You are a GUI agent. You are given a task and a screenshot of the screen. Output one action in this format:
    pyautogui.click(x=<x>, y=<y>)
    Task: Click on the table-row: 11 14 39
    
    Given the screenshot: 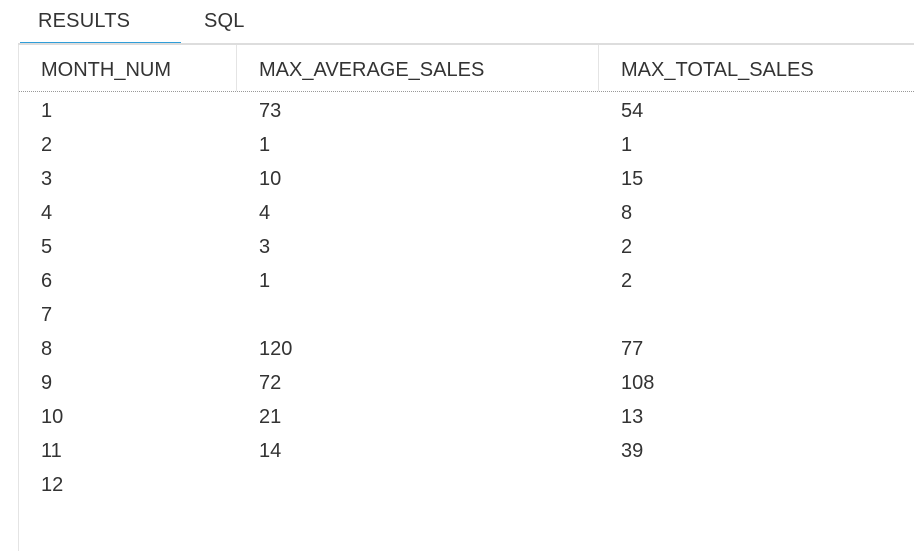 What is the action you would take?
    pyautogui.click(x=466, y=451)
    